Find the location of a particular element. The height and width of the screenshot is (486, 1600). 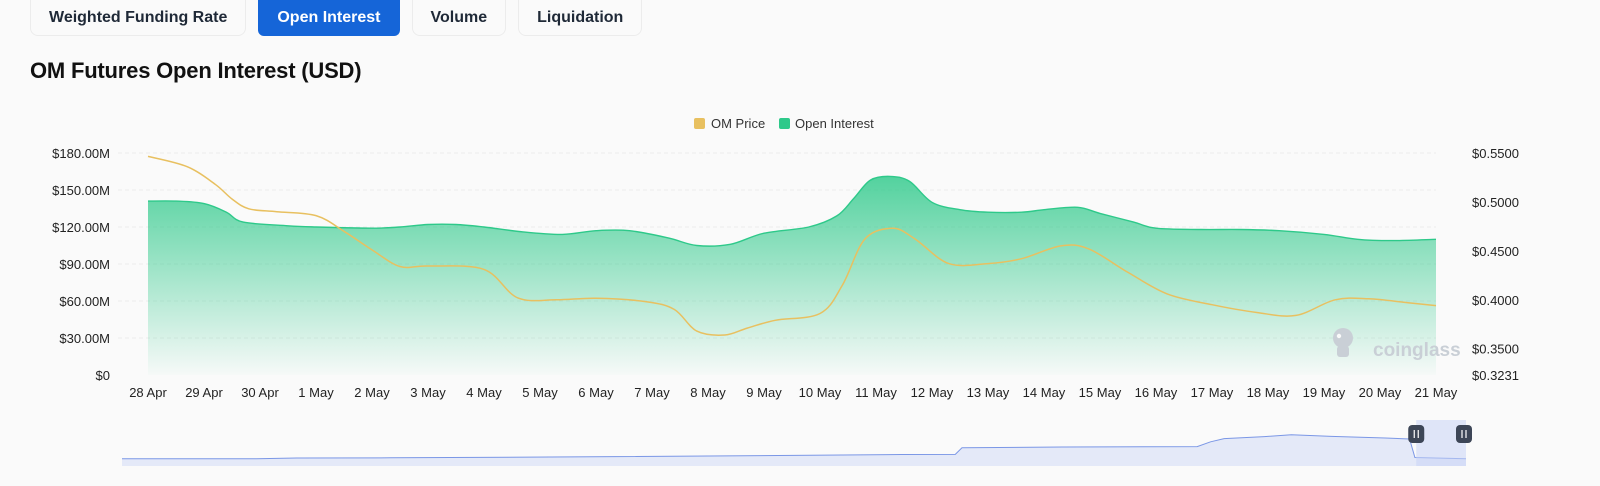

watermark: coinglass is located at coordinates (1397, 344).